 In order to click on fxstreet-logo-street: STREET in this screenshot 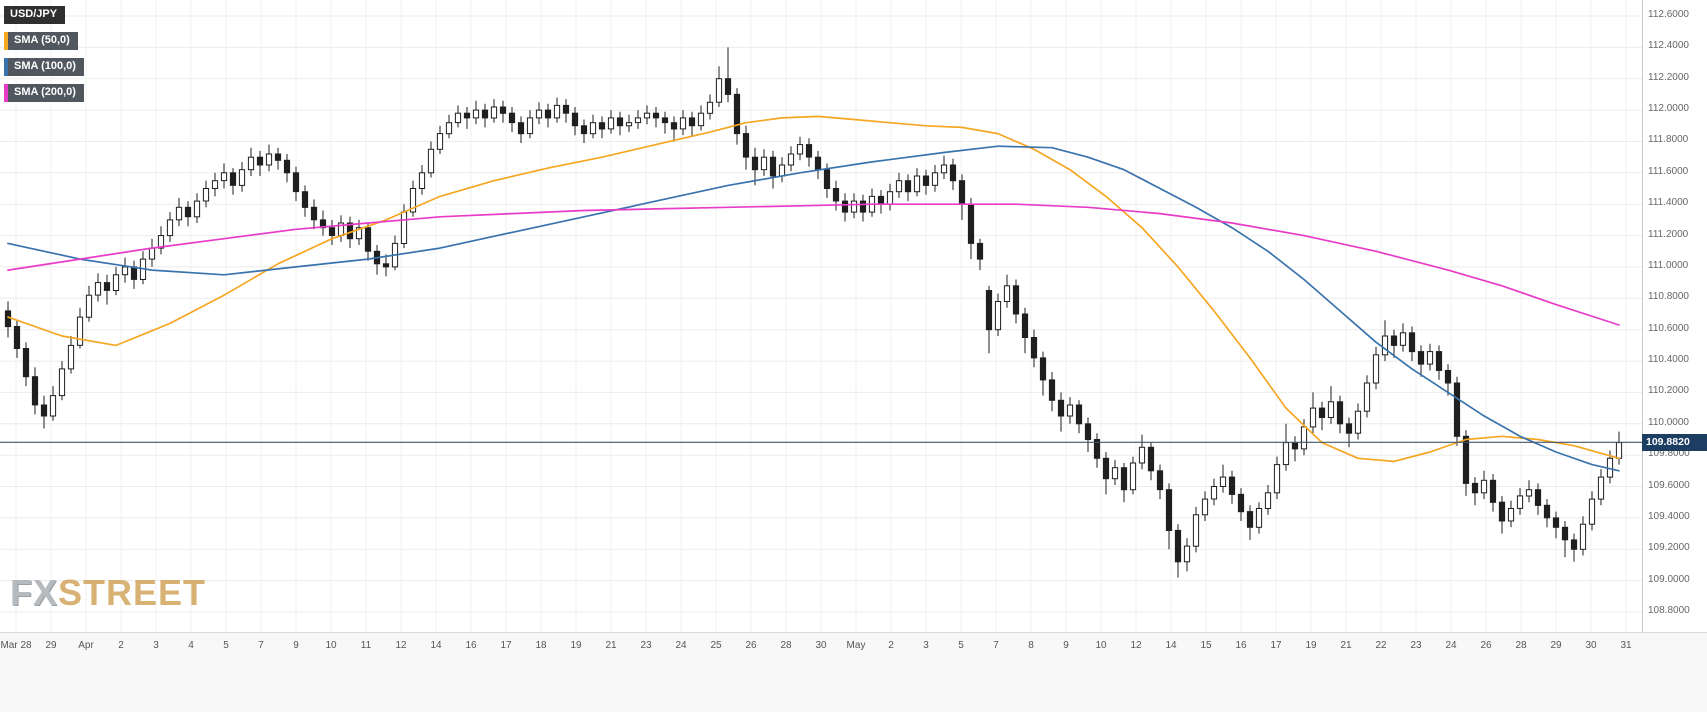, I will do `click(132, 592)`.